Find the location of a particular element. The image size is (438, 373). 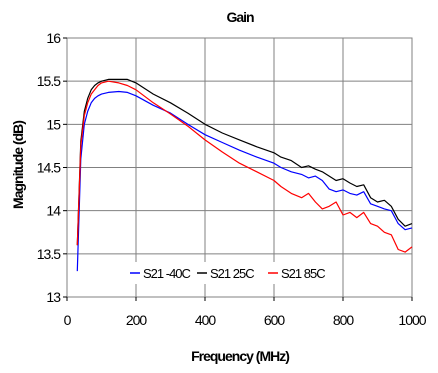

y-tick-label: 15 is located at coordinates (53, 124).